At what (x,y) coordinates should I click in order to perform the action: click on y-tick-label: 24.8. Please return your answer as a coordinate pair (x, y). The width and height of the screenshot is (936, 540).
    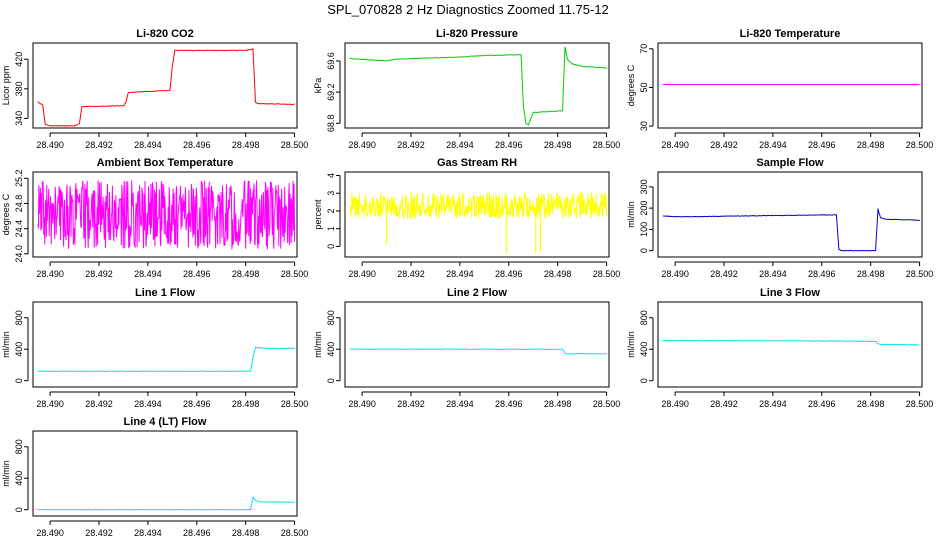
    Looking at the image, I should click on (19, 204).